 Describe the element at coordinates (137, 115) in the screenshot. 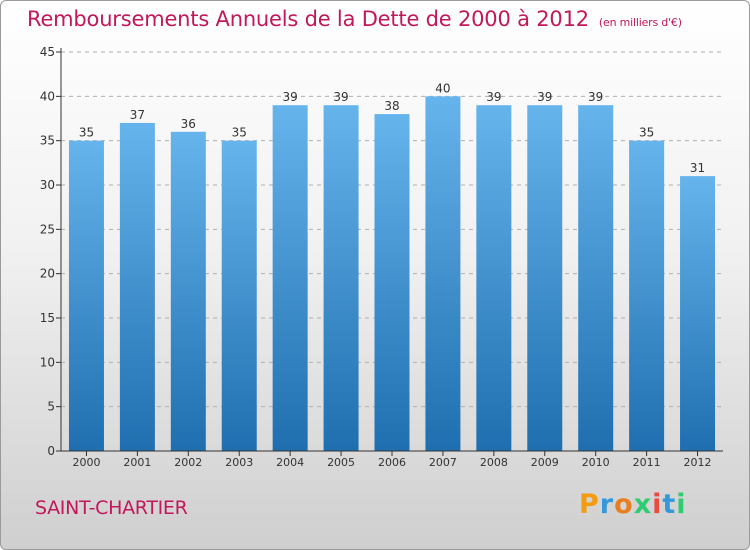

I see `data-label: 37` at that location.